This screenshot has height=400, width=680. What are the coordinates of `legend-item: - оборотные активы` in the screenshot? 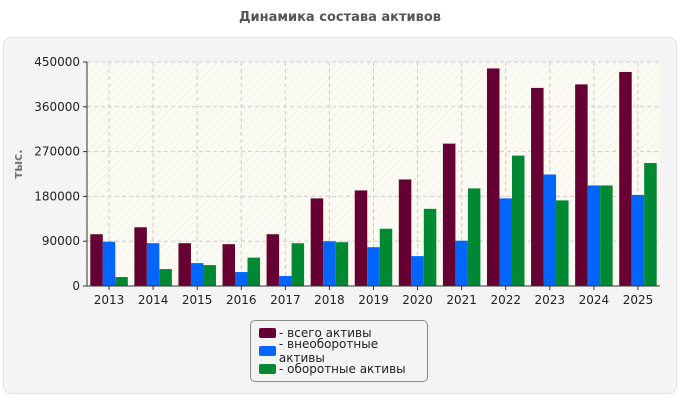 It's located at (343, 369).